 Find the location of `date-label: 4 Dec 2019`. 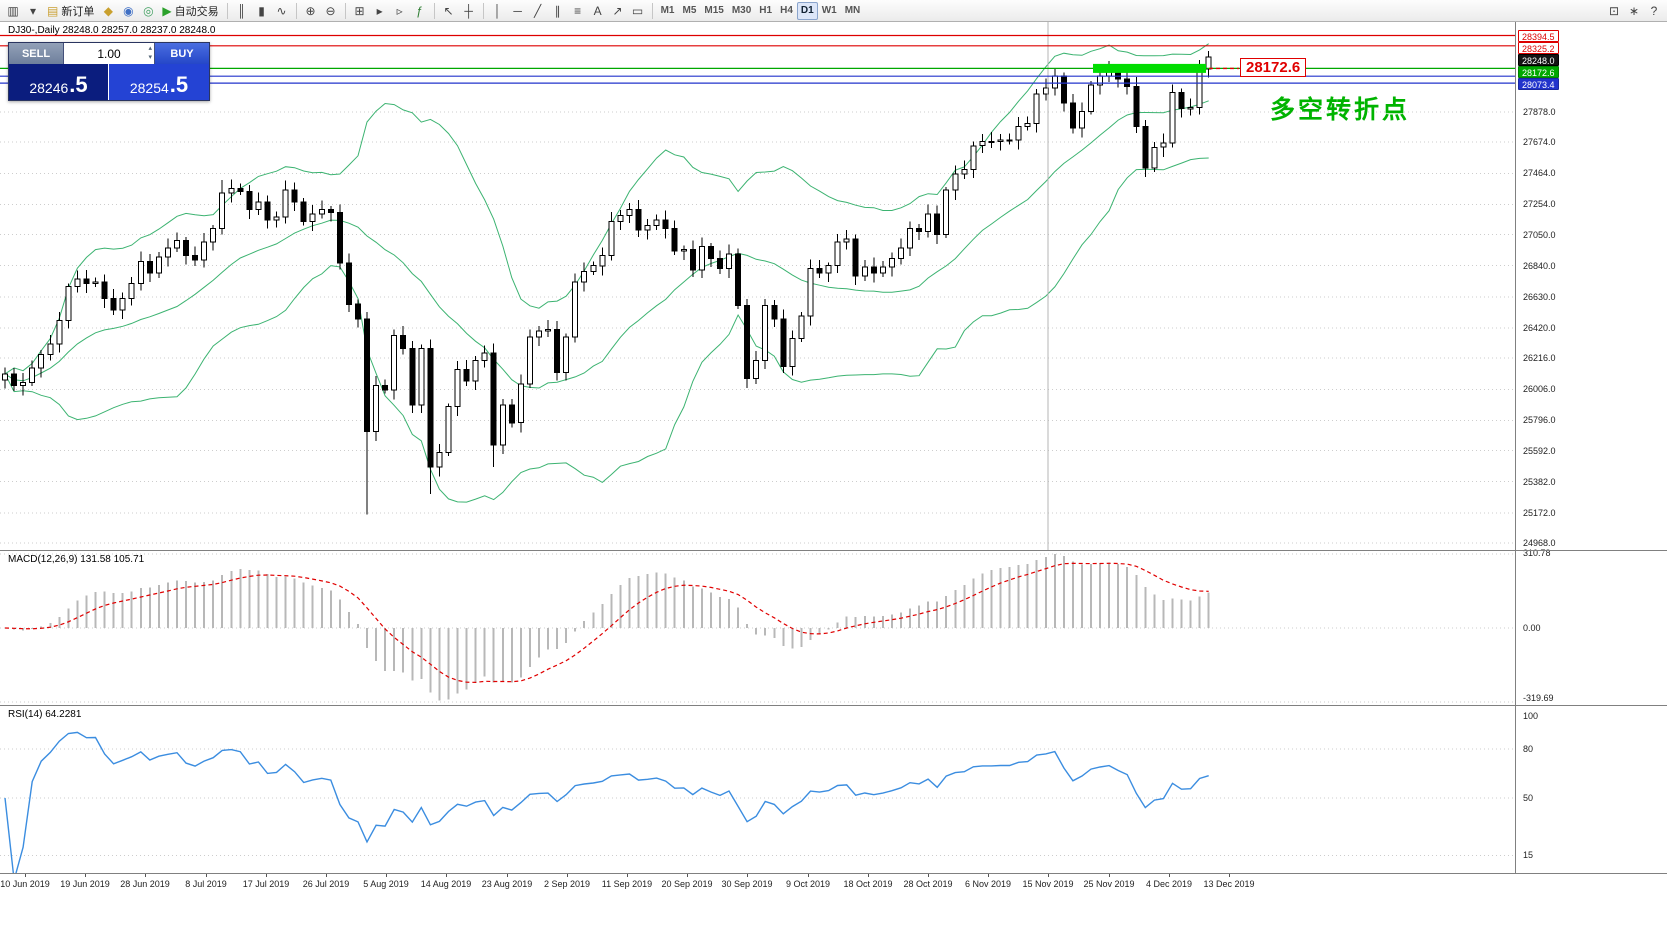

date-label: 4 Dec 2019 is located at coordinates (1169, 884).